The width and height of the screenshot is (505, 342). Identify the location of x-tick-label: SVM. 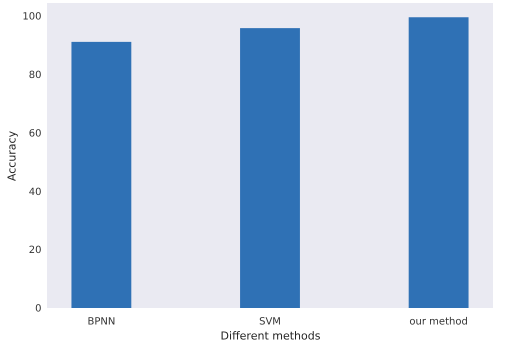
(270, 322).